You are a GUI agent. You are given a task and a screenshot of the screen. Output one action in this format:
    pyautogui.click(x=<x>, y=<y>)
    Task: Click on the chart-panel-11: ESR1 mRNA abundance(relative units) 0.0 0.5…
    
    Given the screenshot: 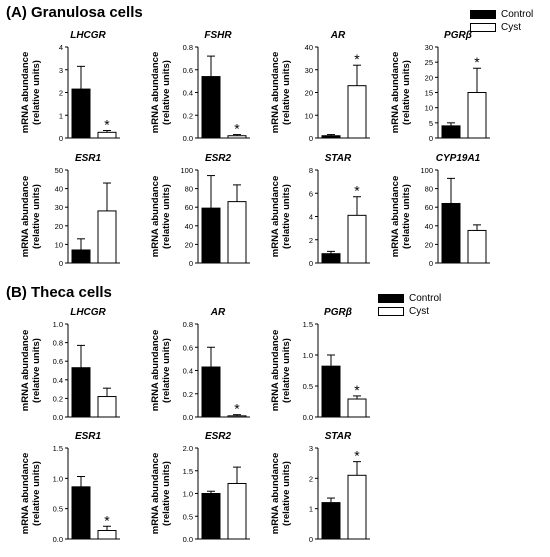 What is the action you would take?
    pyautogui.click(x=70, y=487)
    